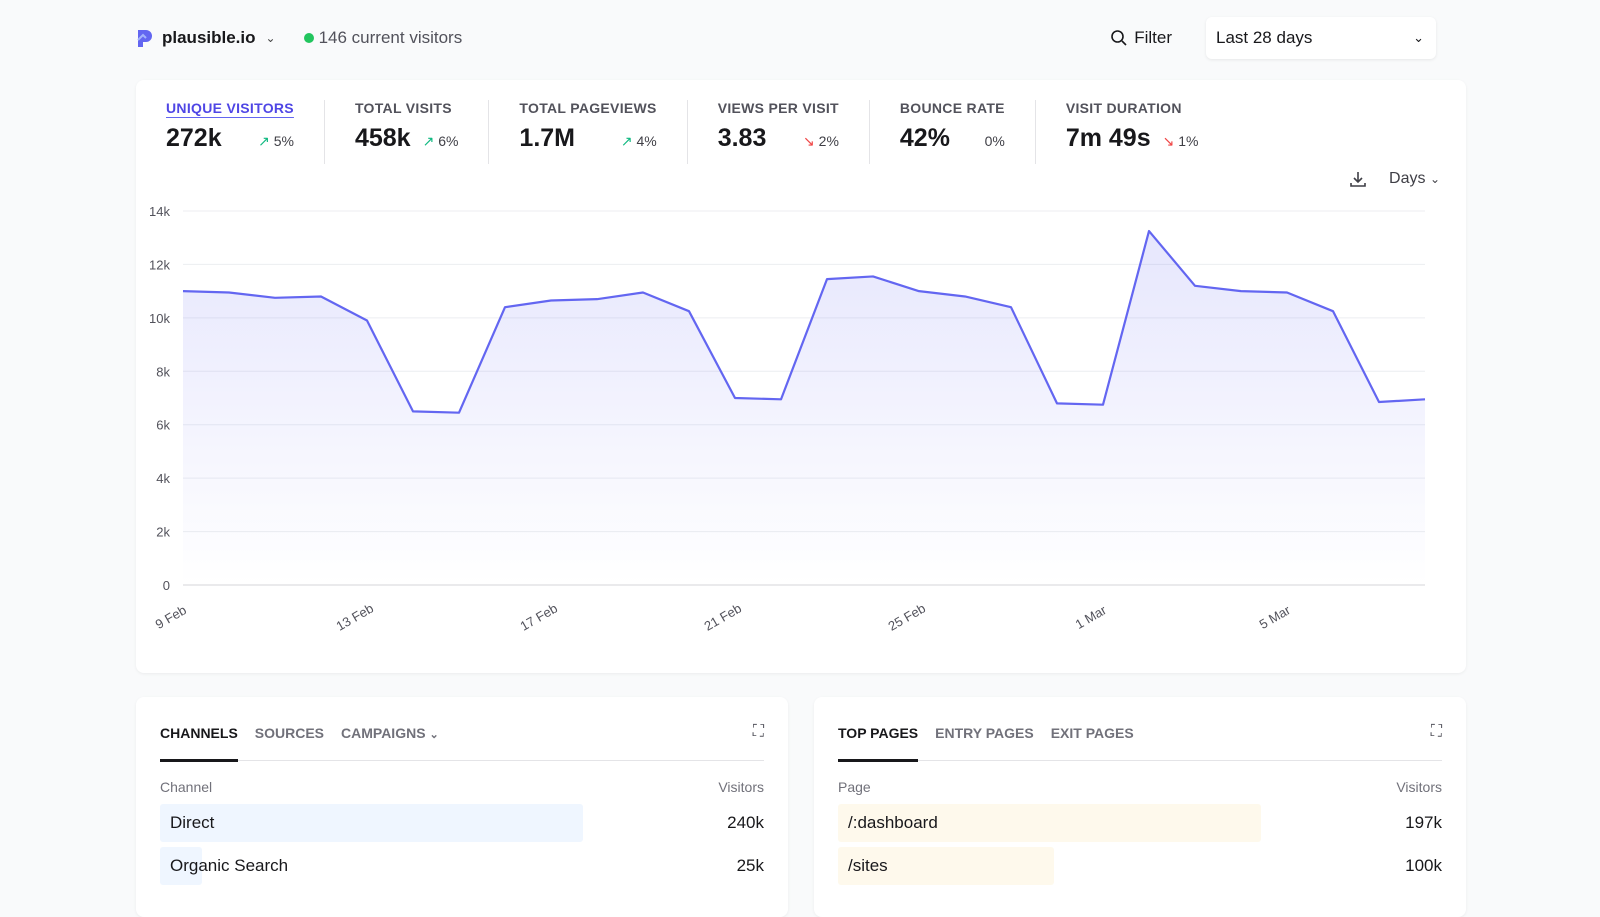 The image size is (1600, 917). I want to click on stat-5: VISIT DURATION 7m 49s ↘ 1%, so click(1132, 132).